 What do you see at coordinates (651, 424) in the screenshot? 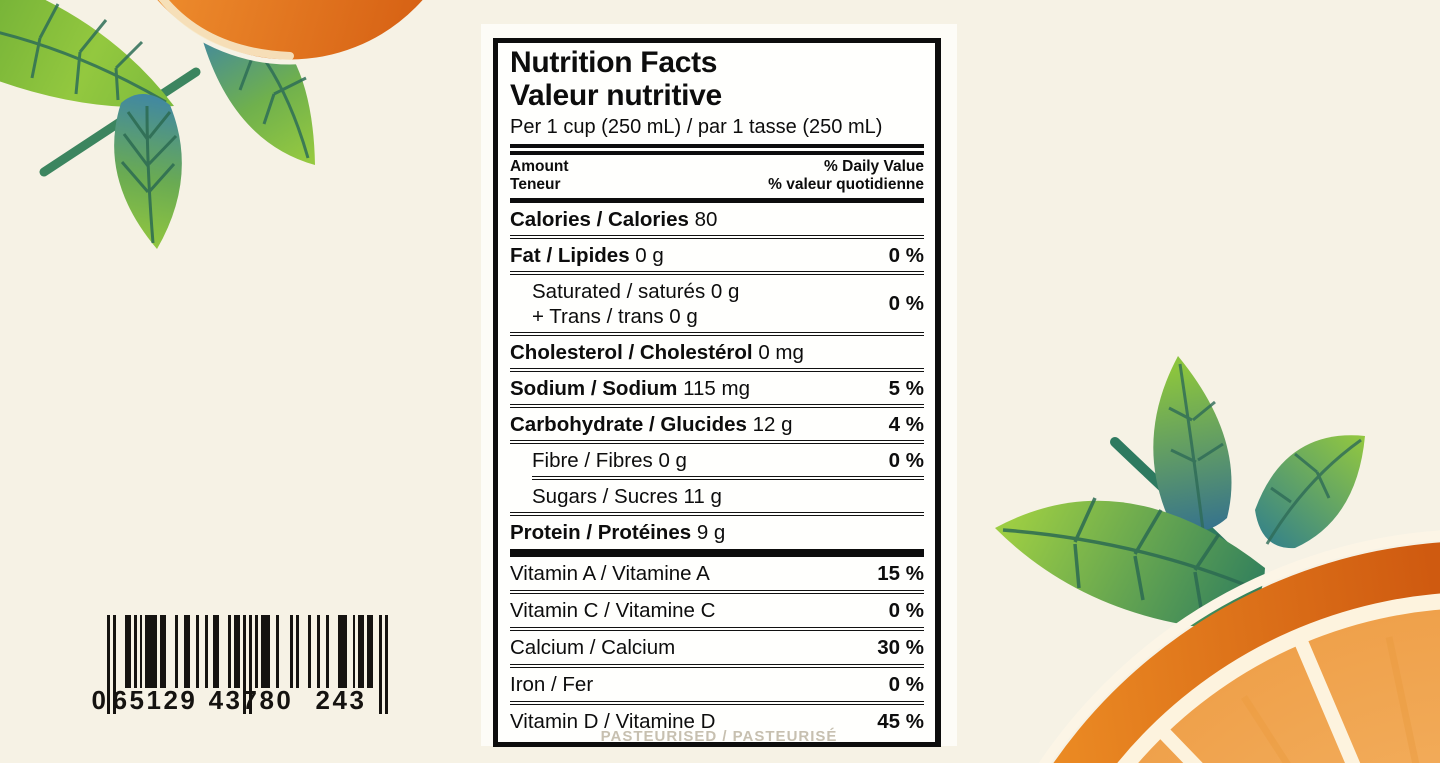
I see `nutrient-name: Carbohydrate / Glucides 12 g` at bounding box center [651, 424].